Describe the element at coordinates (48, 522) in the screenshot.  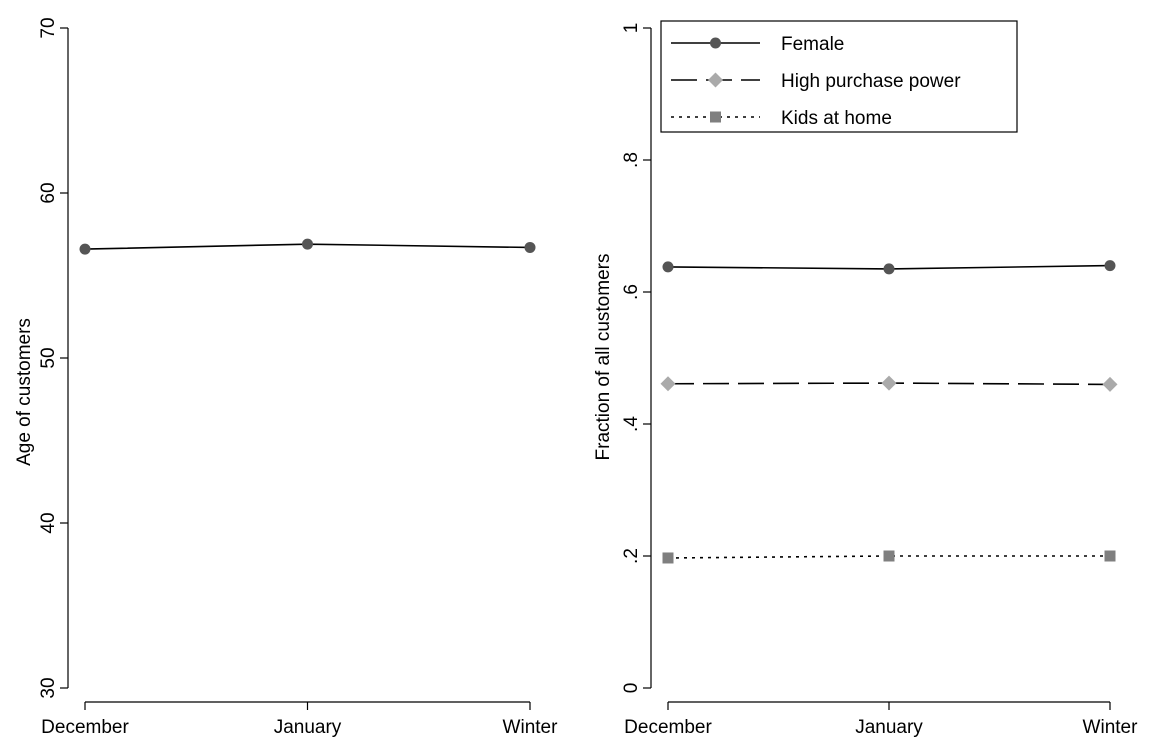
I see `y-tick-label: 40` at that location.